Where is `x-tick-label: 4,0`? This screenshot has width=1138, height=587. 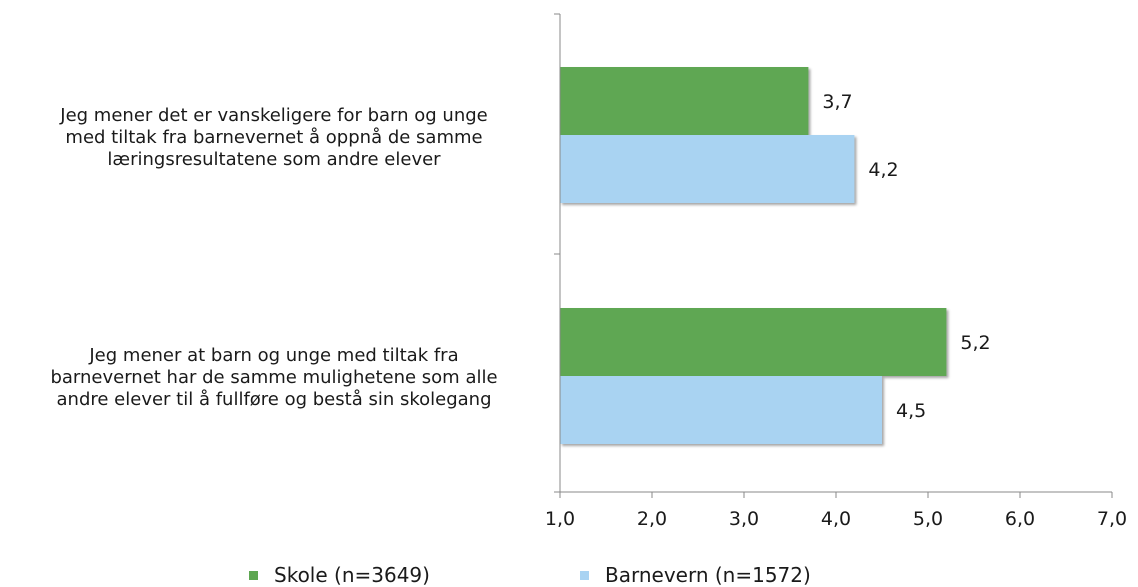 x-tick-label: 4,0 is located at coordinates (836, 519).